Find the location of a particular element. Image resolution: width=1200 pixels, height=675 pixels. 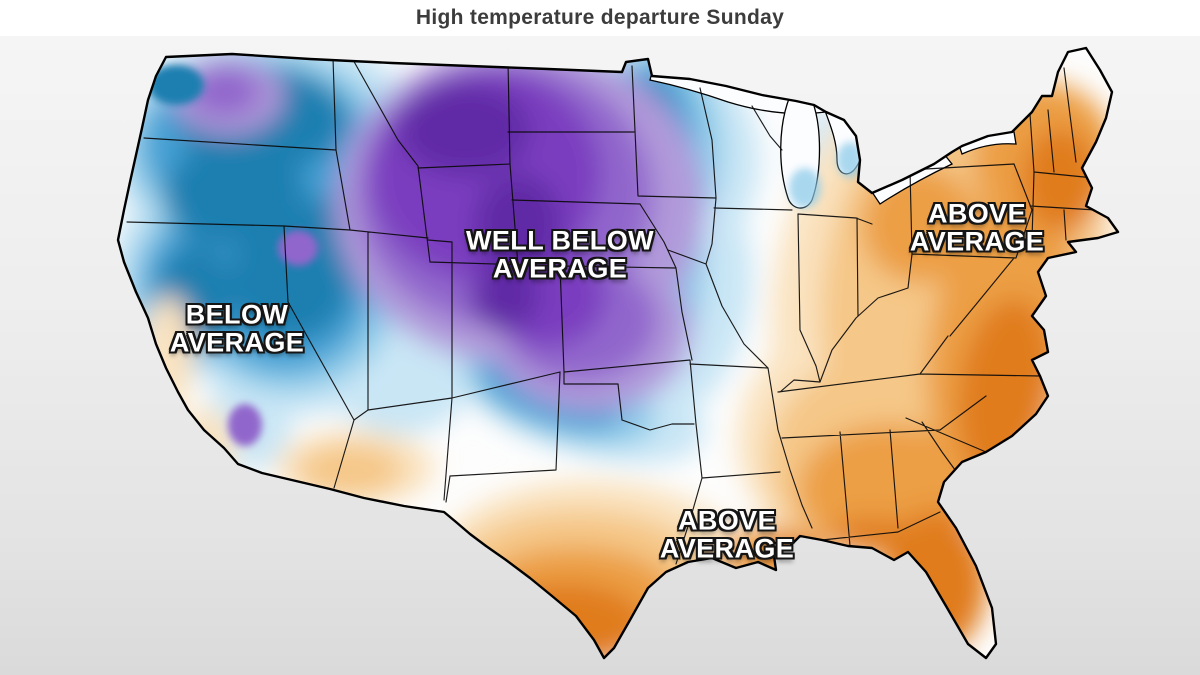

lake-anomaly-spots is located at coordinates (826, 175).